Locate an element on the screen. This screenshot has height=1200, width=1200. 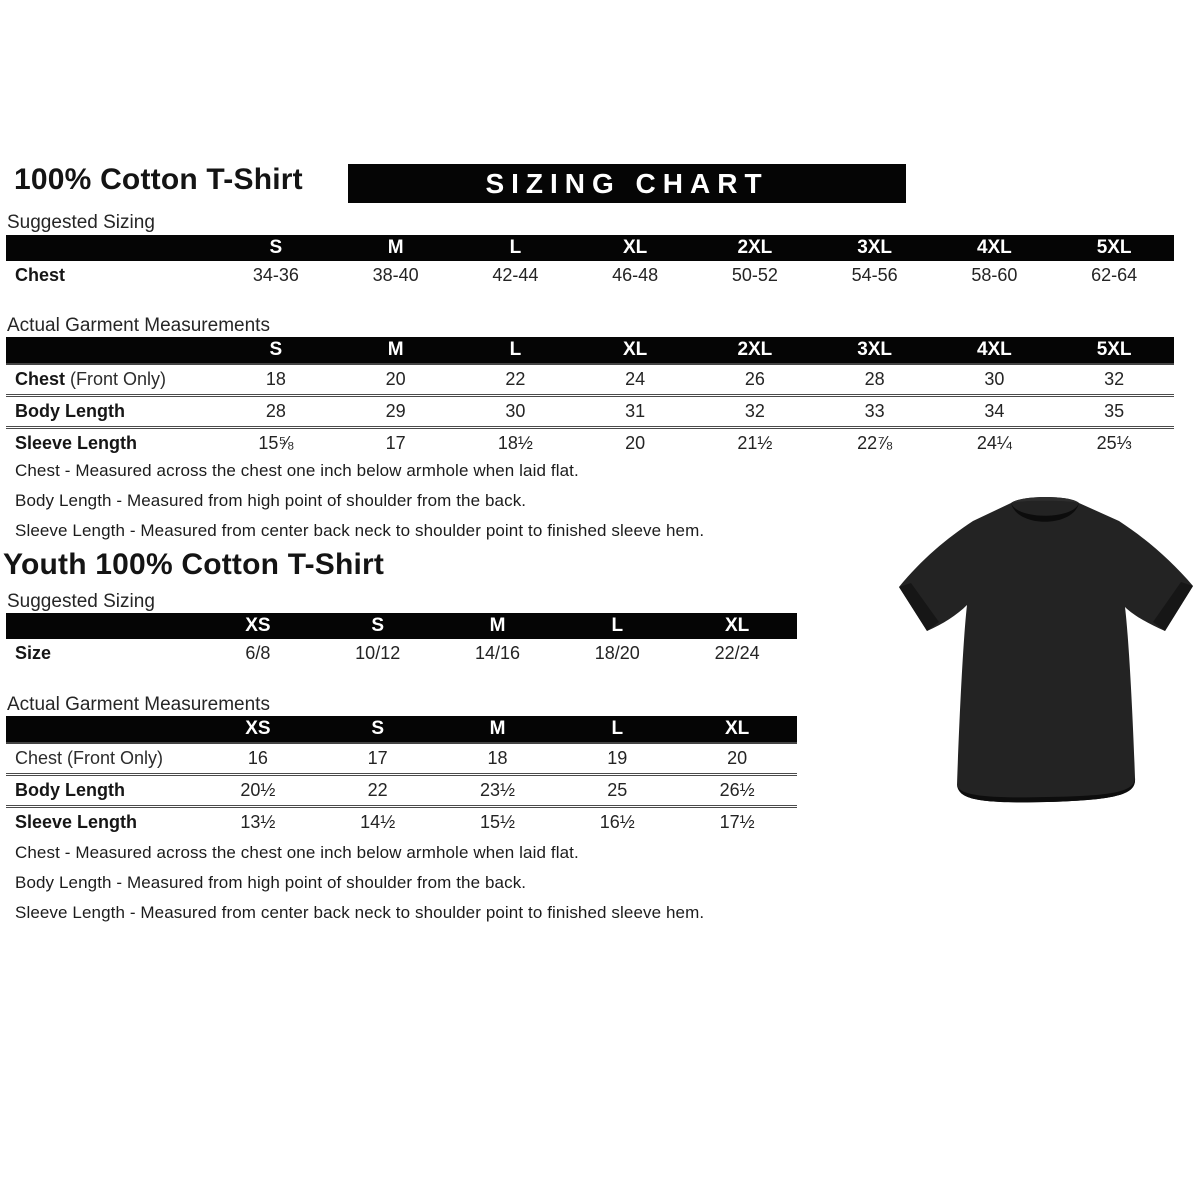
size-cell: 46-48 is located at coordinates (635, 275).